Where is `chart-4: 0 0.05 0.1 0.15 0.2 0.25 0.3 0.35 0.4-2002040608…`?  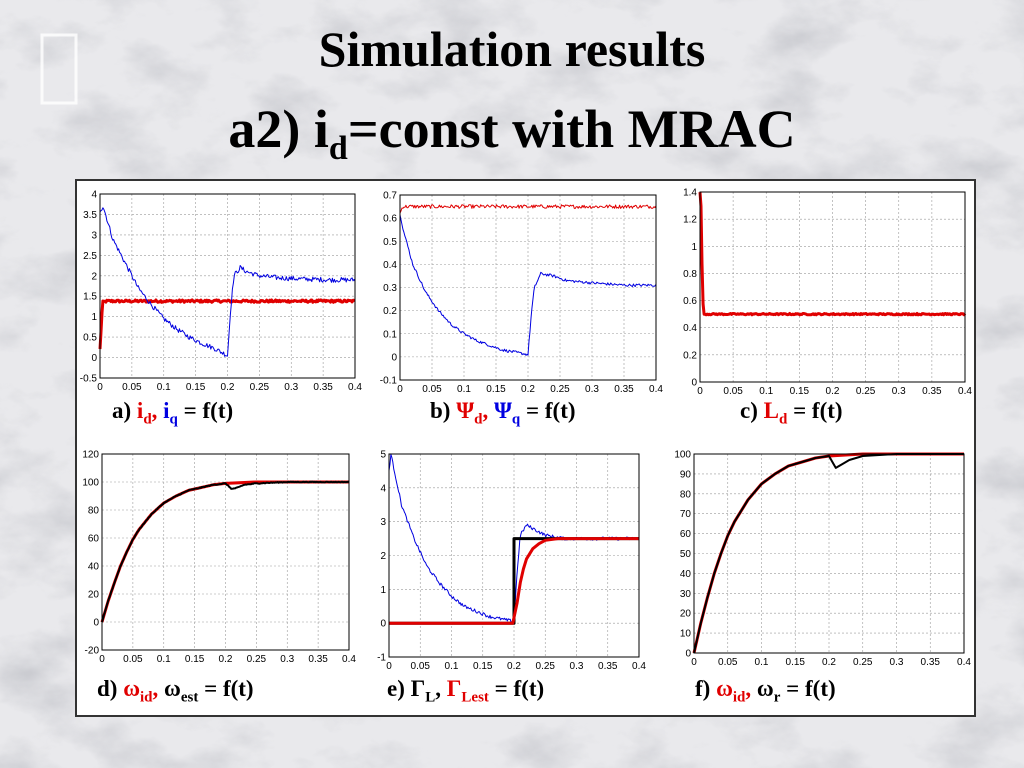 chart-4: 0 0.05 0.1 0.15 0.2 0.25 0.3 0.35 0.4-2002040608… is located at coordinates (219, 558).